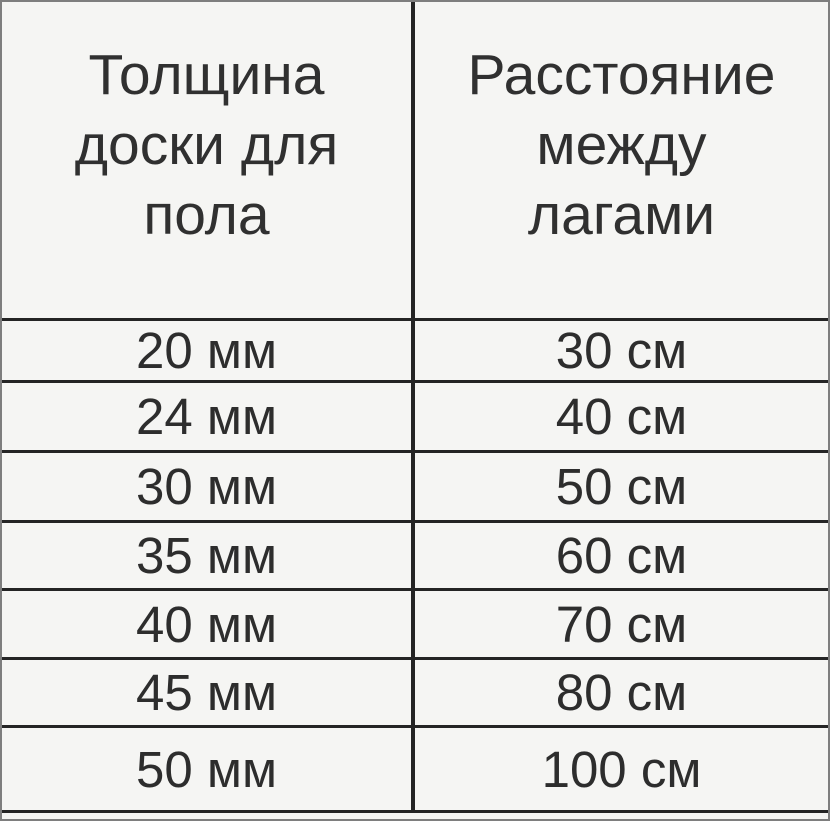  What do you see at coordinates (621, 769) in the screenshot?
I see `distance-value: 100 см` at bounding box center [621, 769].